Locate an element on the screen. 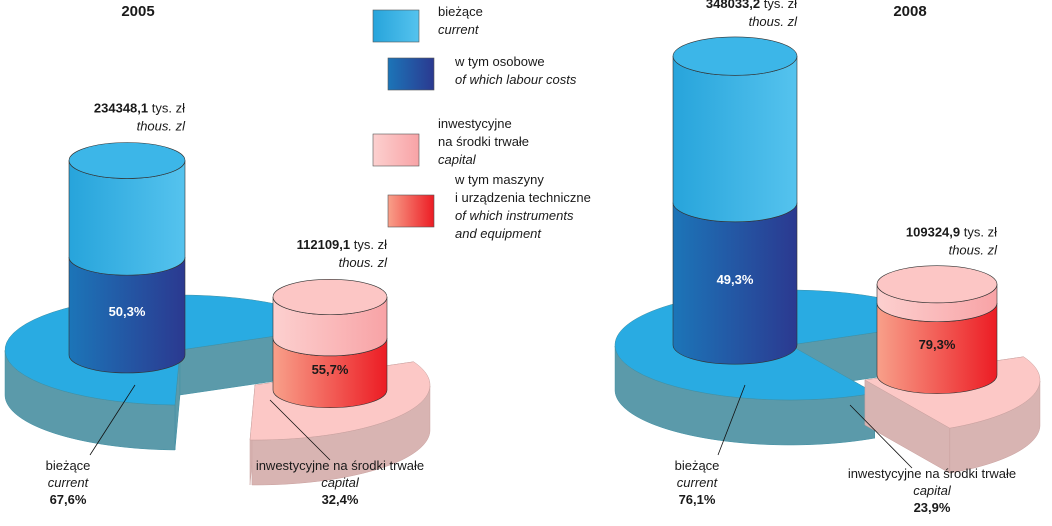  total-value: 234348,1 is located at coordinates (121, 107).